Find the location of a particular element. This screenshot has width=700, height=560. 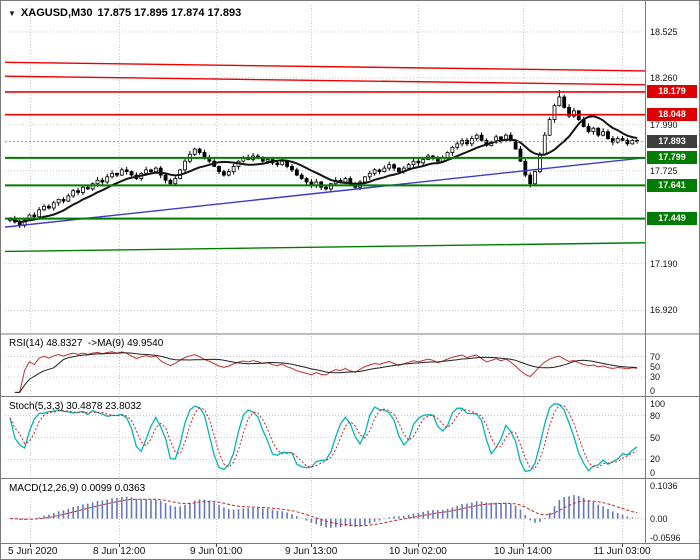

stoch-signal-line is located at coordinates (323, 436).